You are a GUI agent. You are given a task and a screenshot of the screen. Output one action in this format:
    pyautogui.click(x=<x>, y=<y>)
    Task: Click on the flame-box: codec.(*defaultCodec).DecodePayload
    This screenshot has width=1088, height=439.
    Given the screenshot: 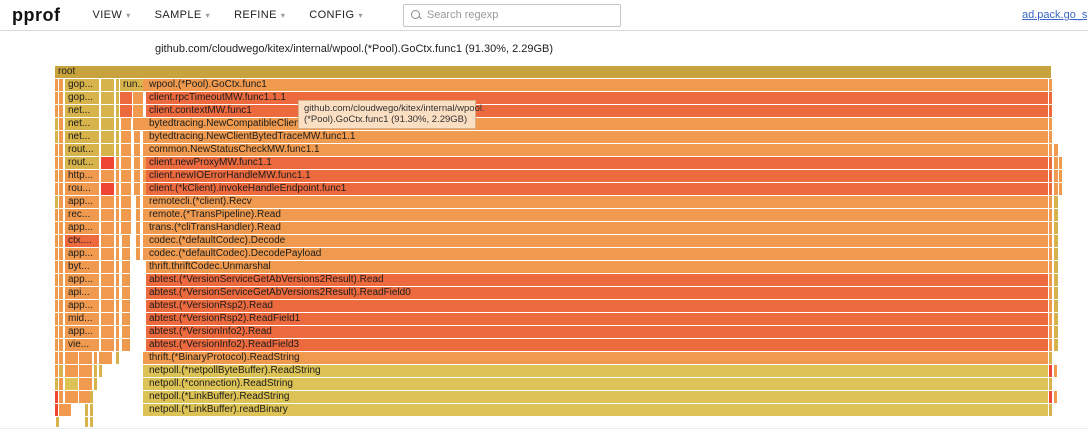 What is the action you would take?
    pyautogui.click(x=597, y=254)
    